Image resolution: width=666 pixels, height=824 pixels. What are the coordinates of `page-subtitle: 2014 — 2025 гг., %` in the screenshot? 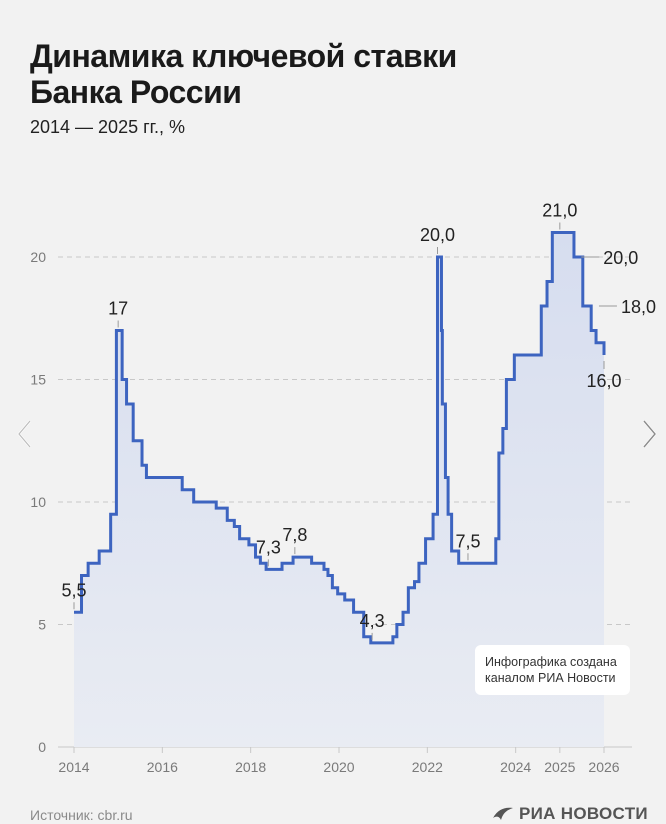 It's located at (108, 127).